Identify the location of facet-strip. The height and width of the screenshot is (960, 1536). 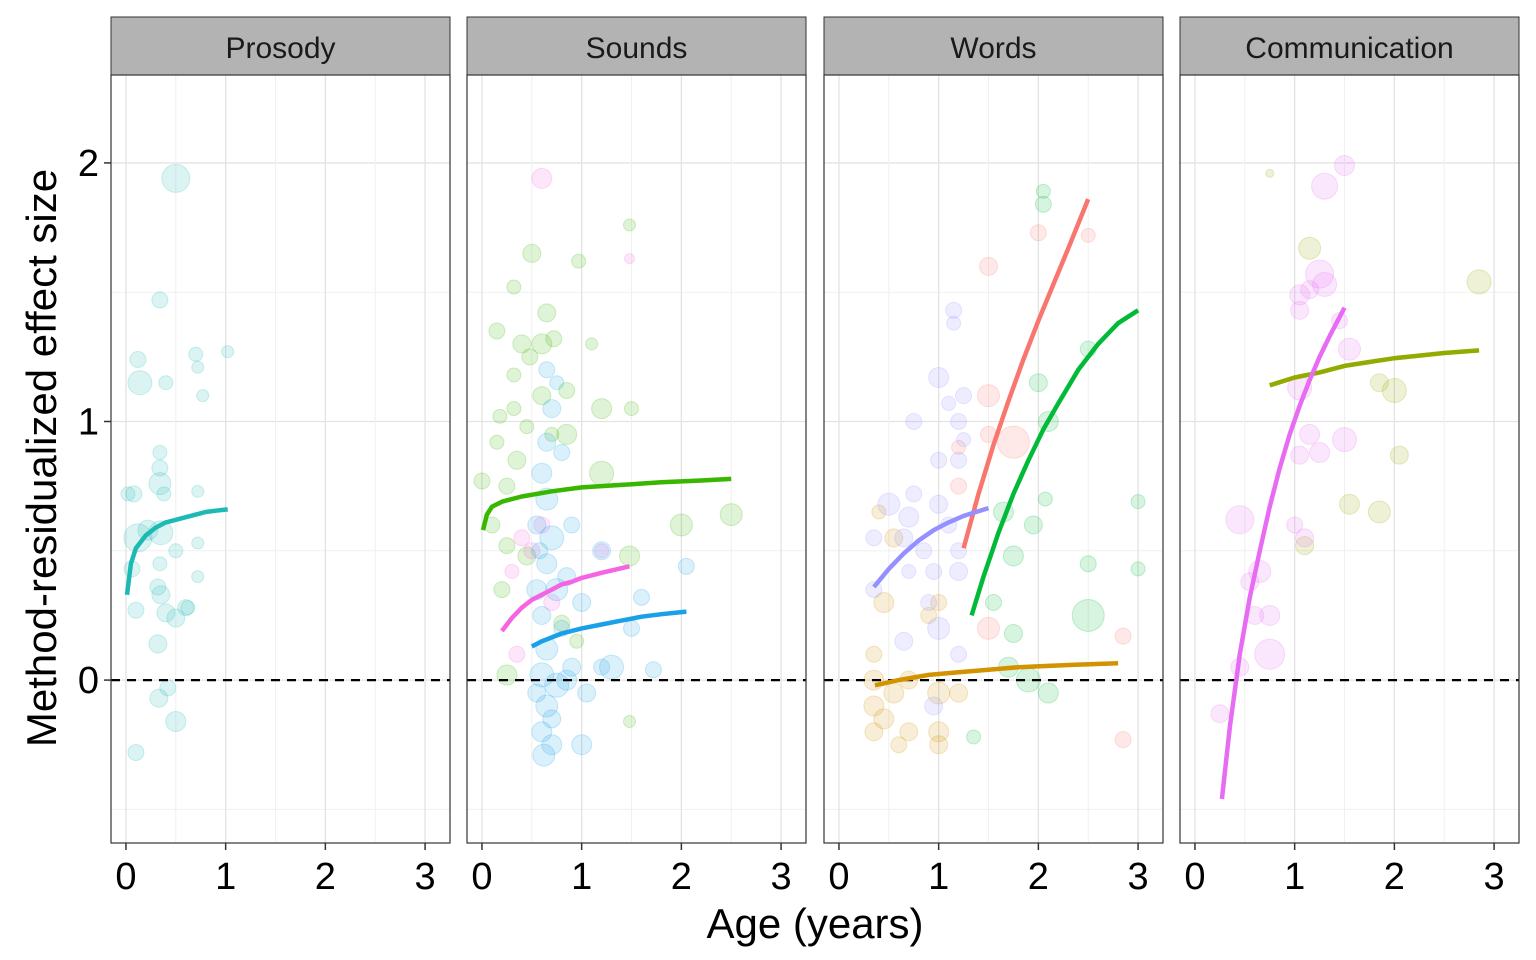
(280, 46).